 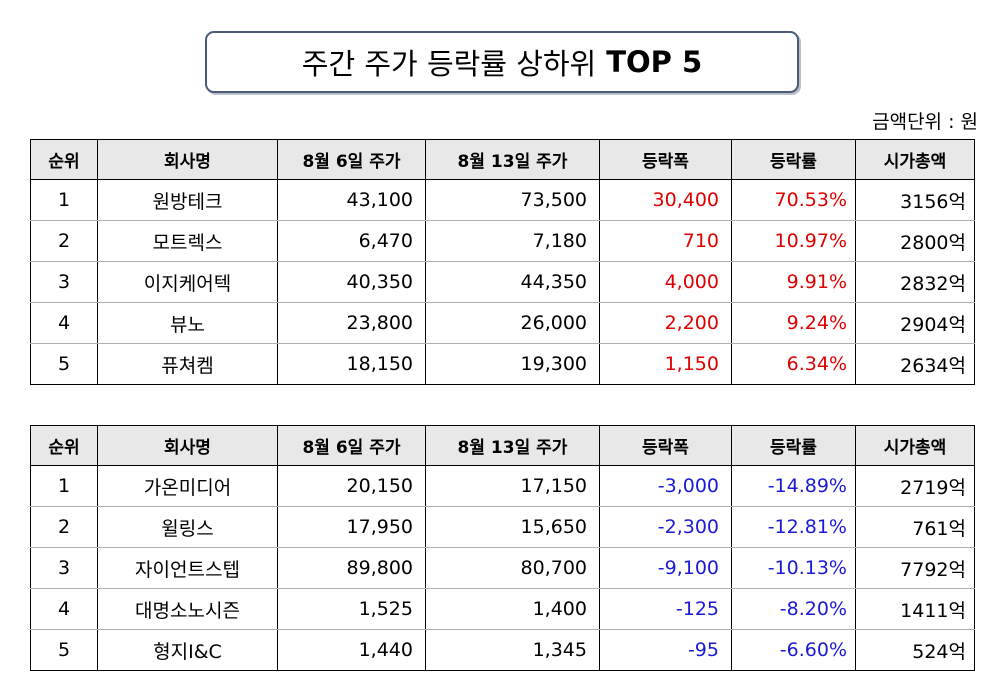 What do you see at coordinates (512, 486) in the screenshot?
I see `price-aug13-cell: 17,150` at bounding box center [512, 486].